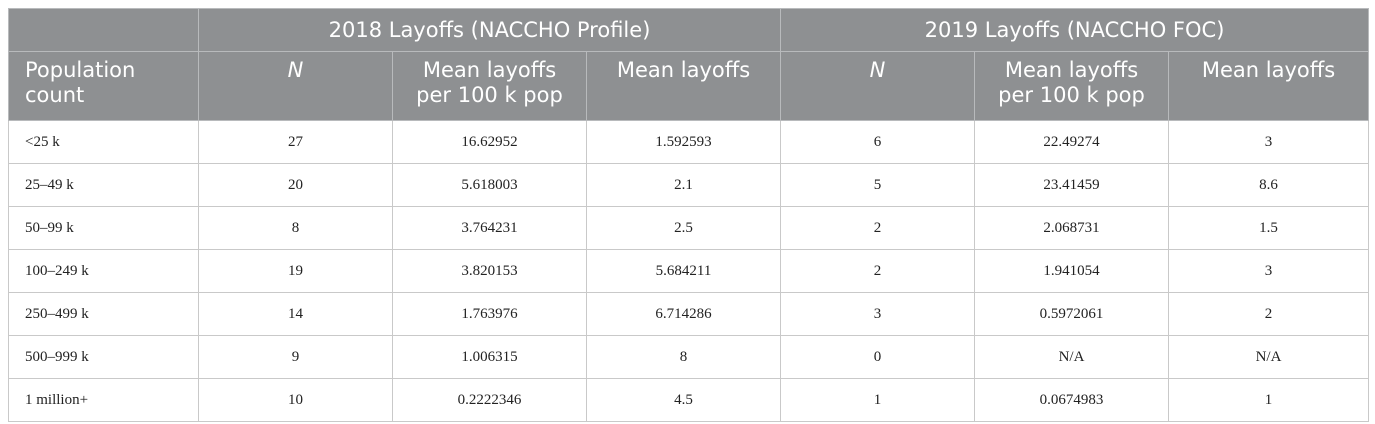 The width and height of the screenshot is (1375, 424). I want to click on table-row: 100–249 k 19 3.820153 5.684211 2 1.941054 3, so click(689, 271).